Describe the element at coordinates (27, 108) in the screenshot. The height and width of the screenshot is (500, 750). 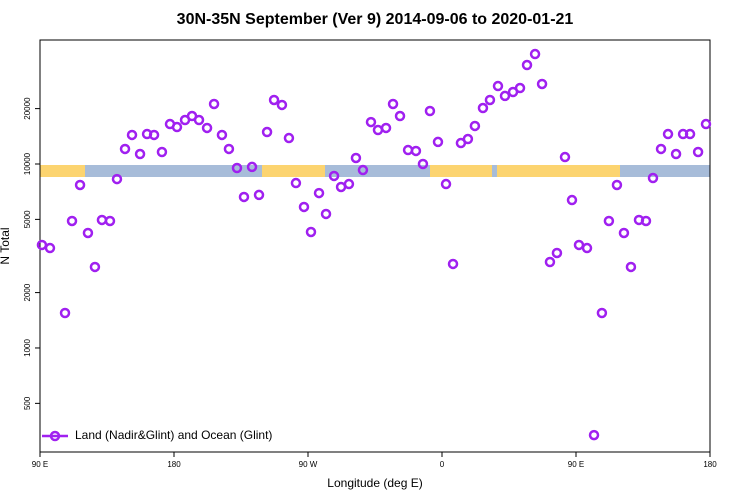
I see `y-tick-label: 20000` at that location.